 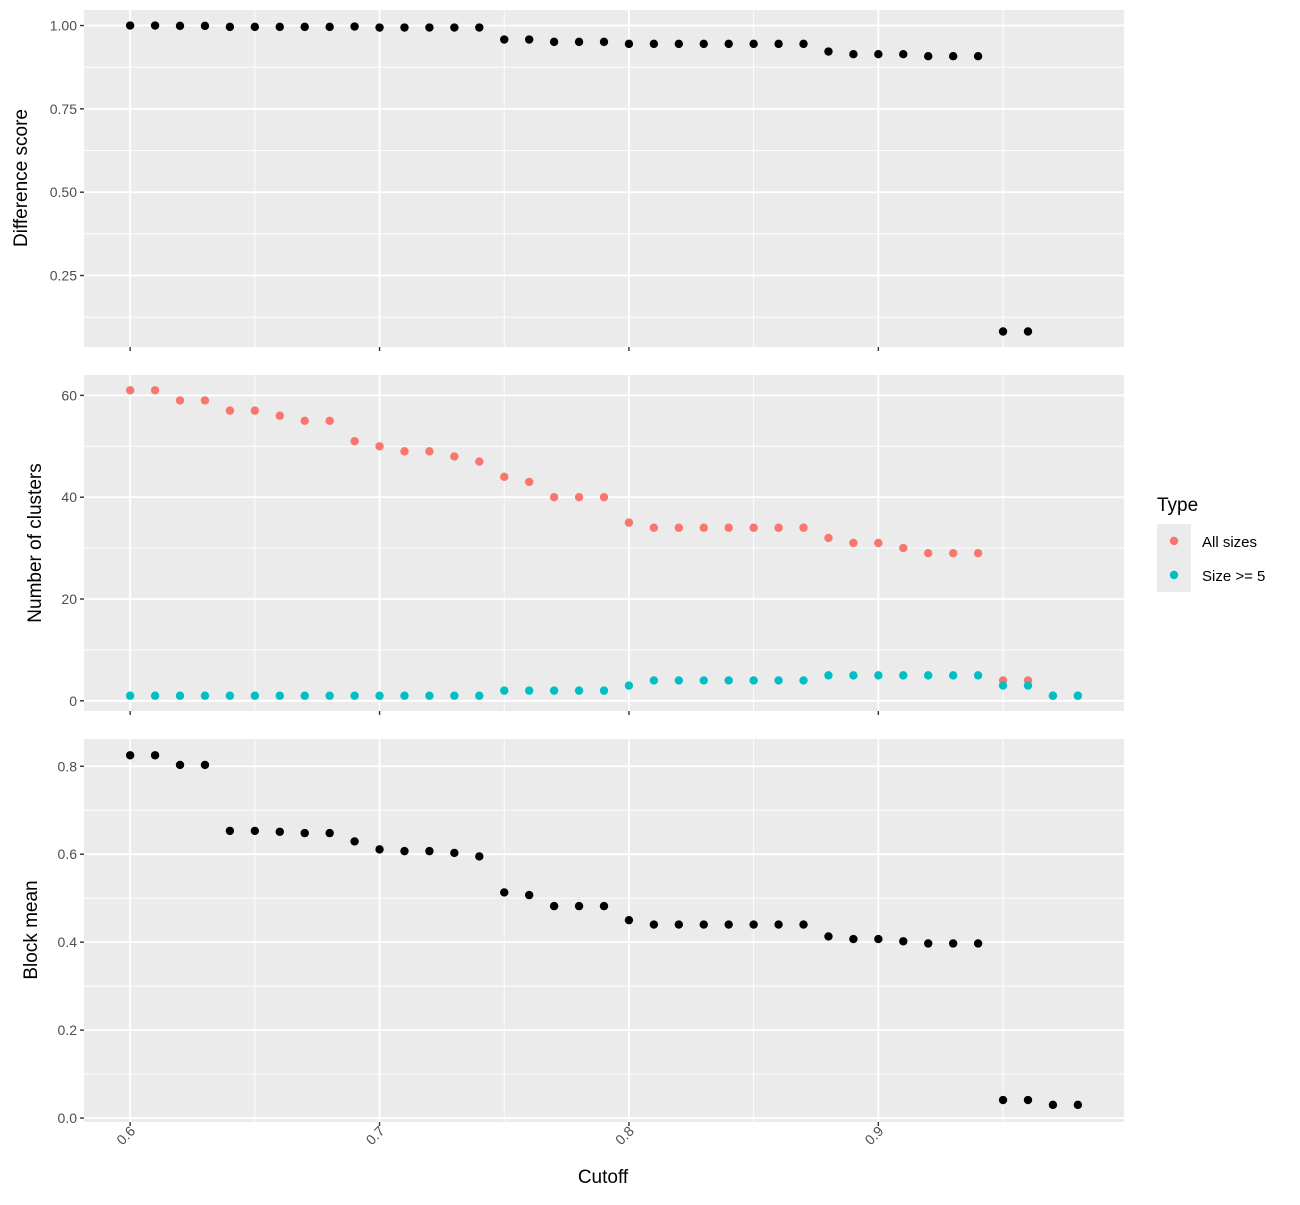 I want to click on y-tick-label: 0.8, so click(x=68, y=766).